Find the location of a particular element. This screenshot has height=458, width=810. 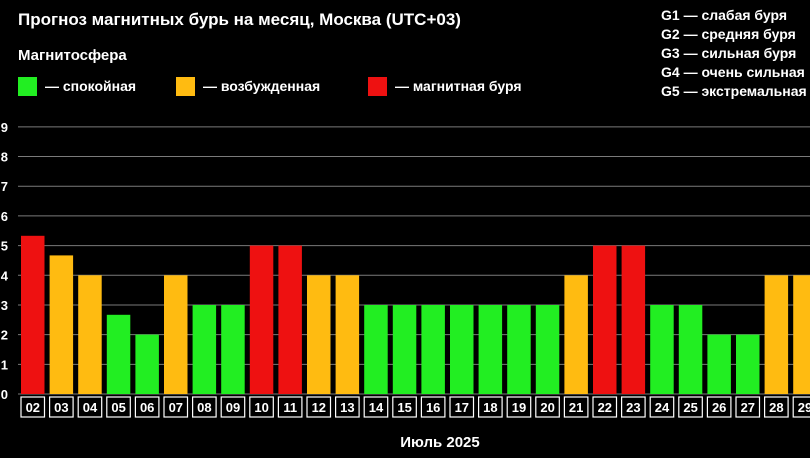

legend-label-calm: — спокойная is located at coordinates (91, 86).